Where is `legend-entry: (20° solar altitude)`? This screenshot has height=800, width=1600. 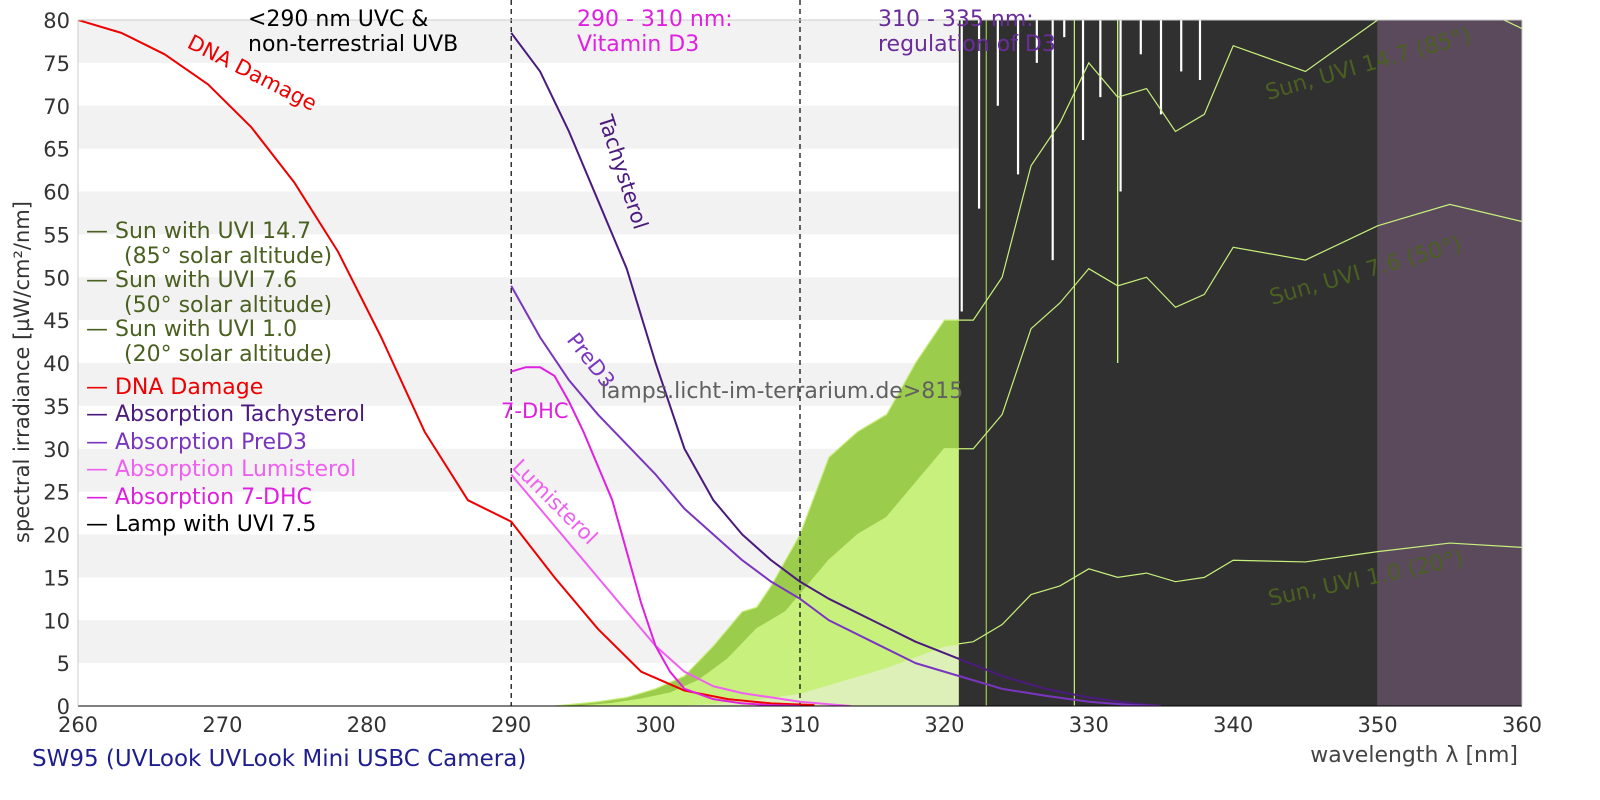
legend-entry: (20° solar altitude) is located at coordinates (228, 354).